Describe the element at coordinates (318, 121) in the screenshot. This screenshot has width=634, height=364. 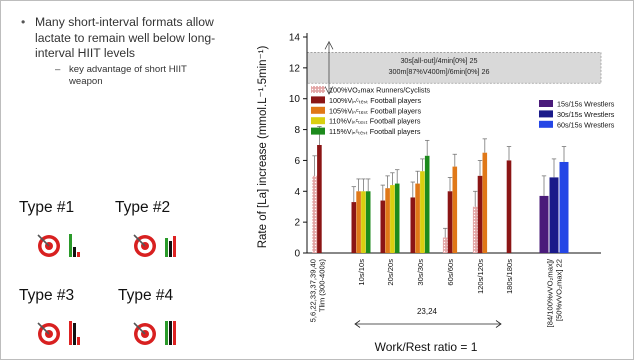
I see `legend-swatch-football110` at that location.